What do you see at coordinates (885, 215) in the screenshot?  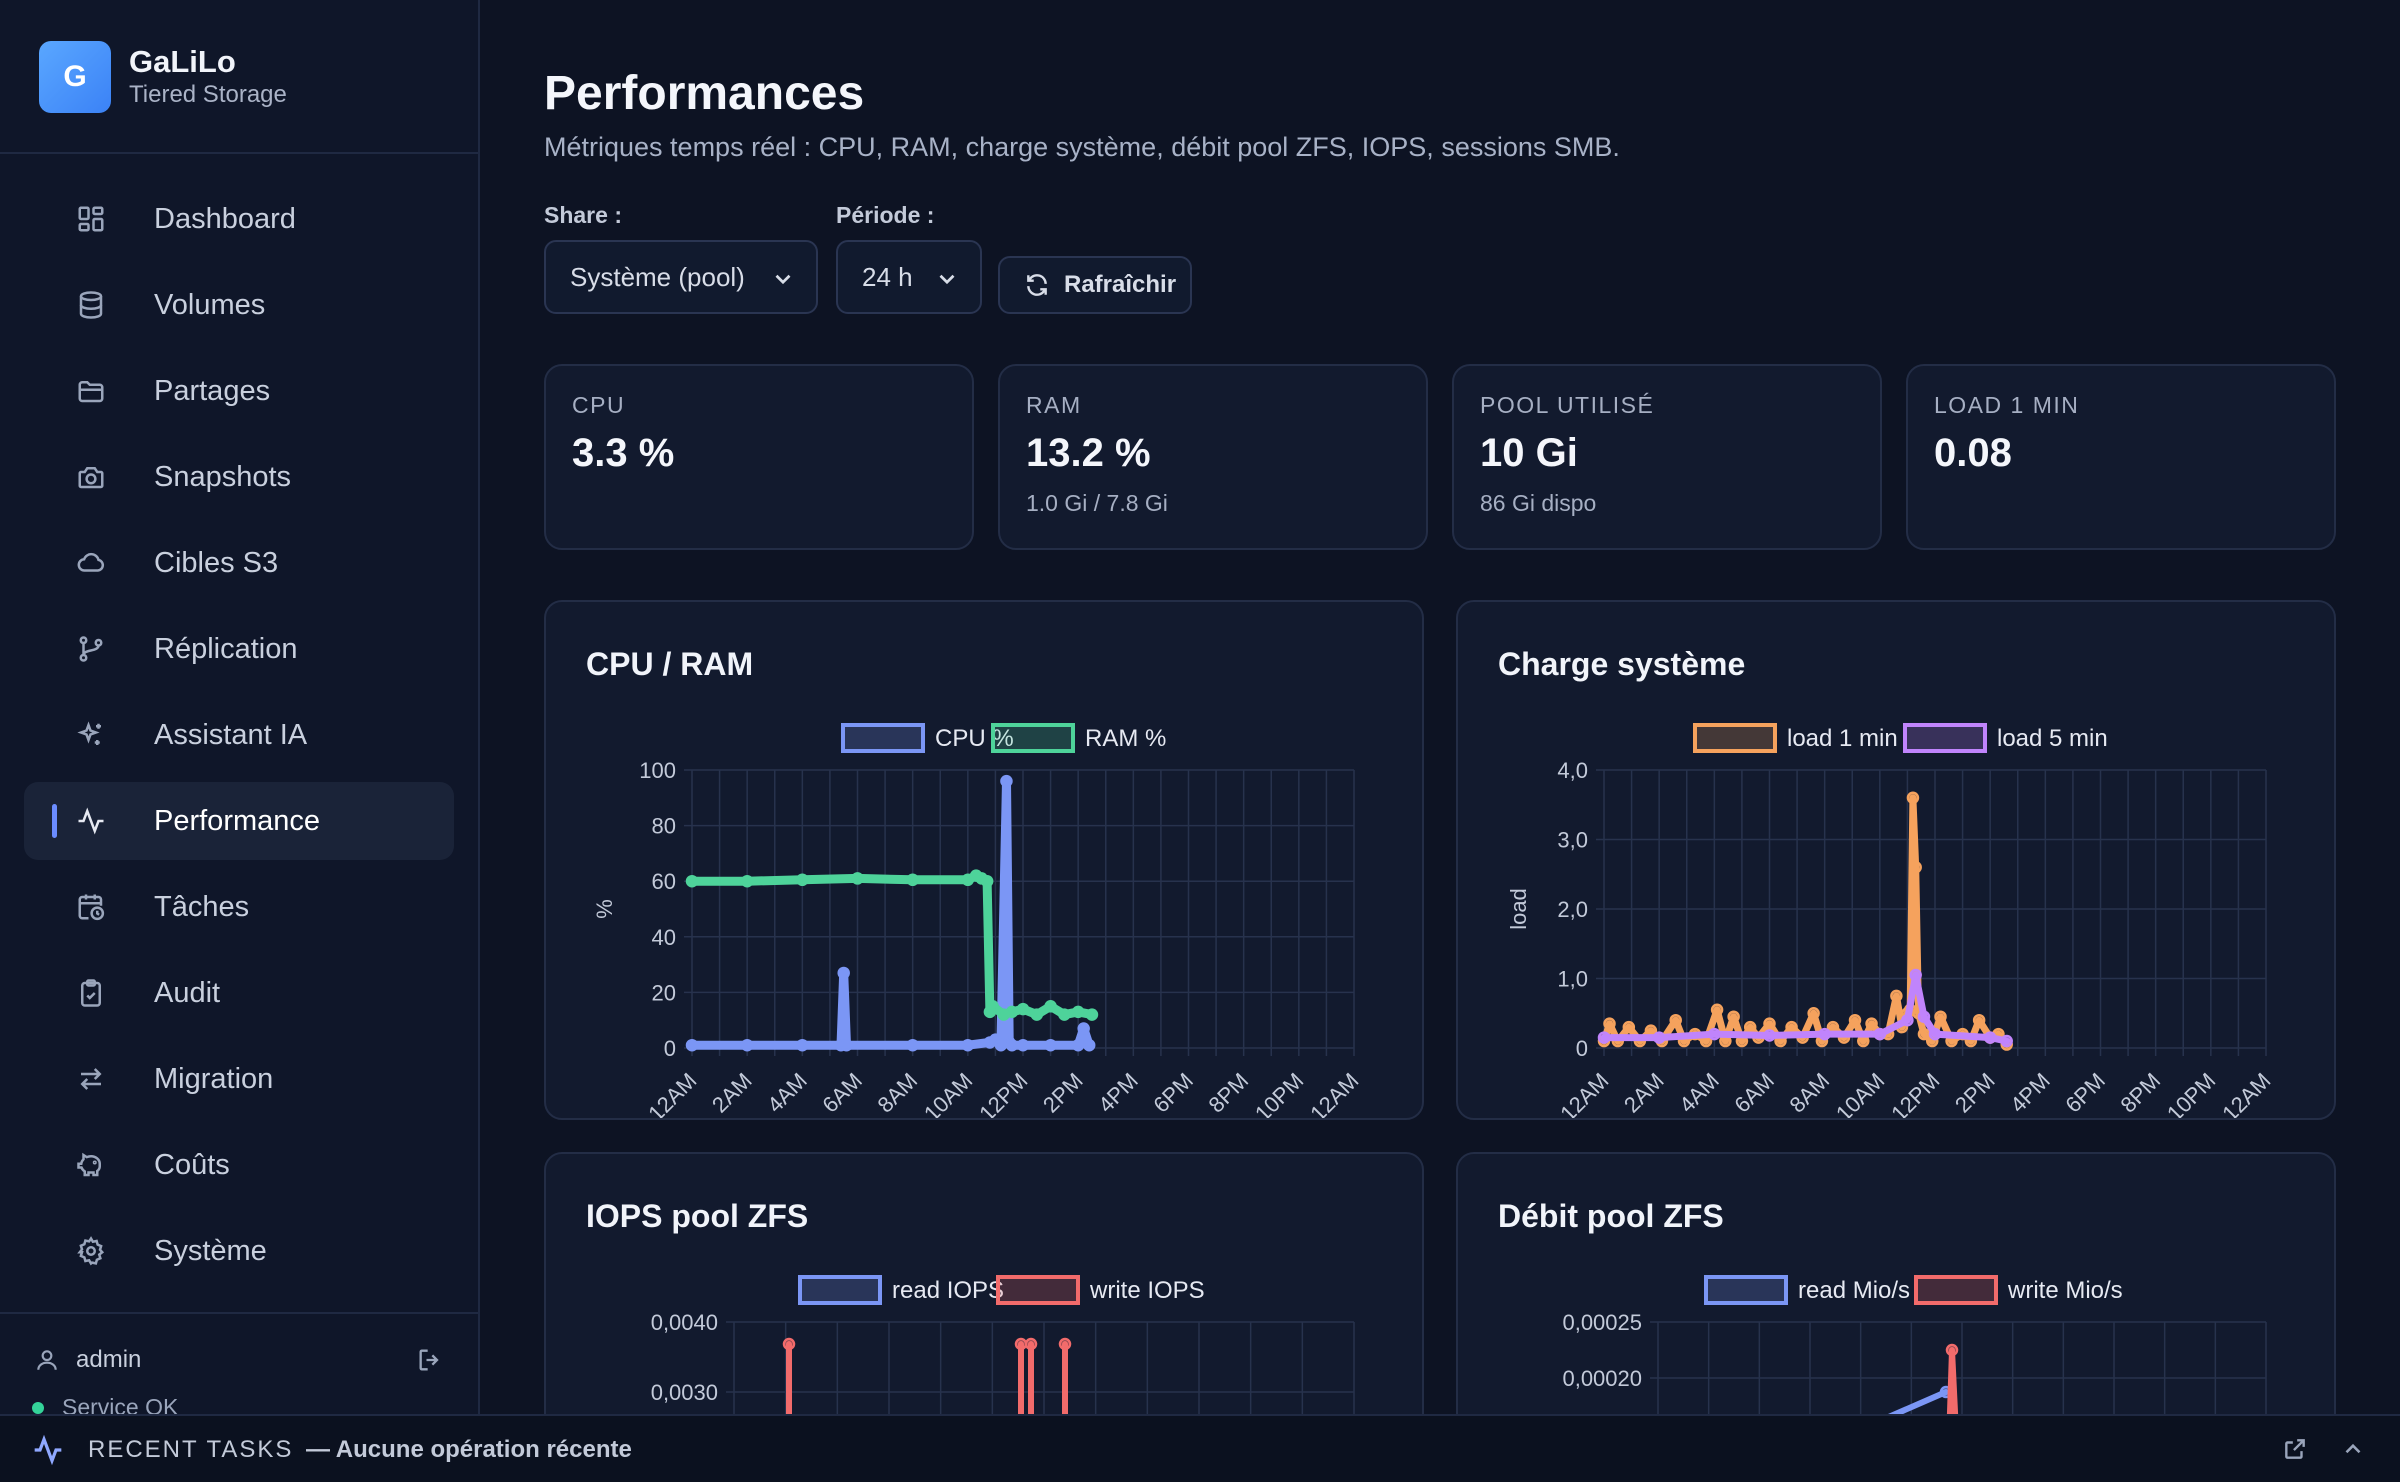 I see `period-label: Période :` at bounding box center [885, 215].